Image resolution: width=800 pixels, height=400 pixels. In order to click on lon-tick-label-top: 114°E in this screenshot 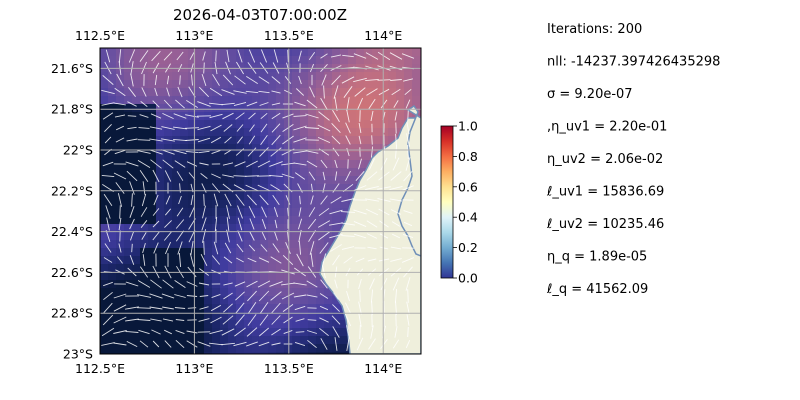, I will do `click(383, 35)`.